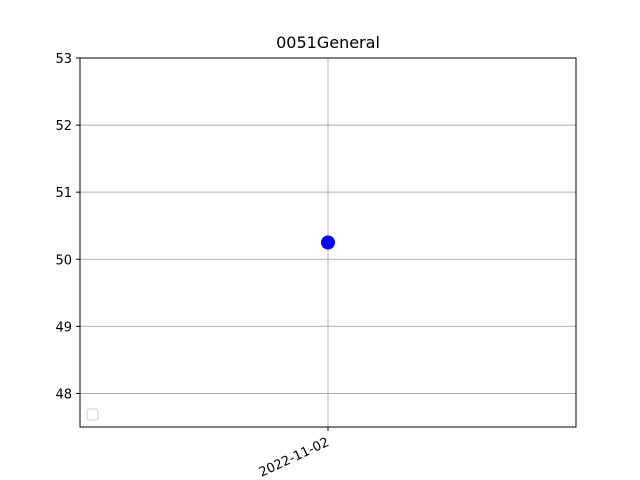  What do you see at coordinates (63, 59) in the screenshot?
I see `y-tick-label: 53` at bounding box center [63, 59].